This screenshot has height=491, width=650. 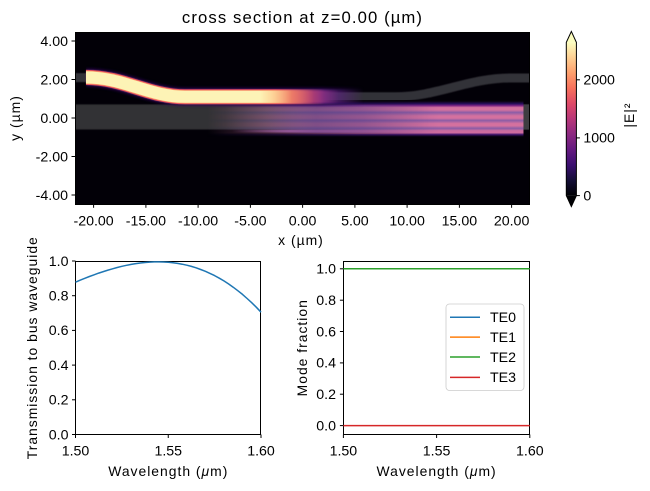 What do you see at coordinates (460, 222) in the screenshot?
I see `svg-text: 15.00` at bounding box center [460, 222].